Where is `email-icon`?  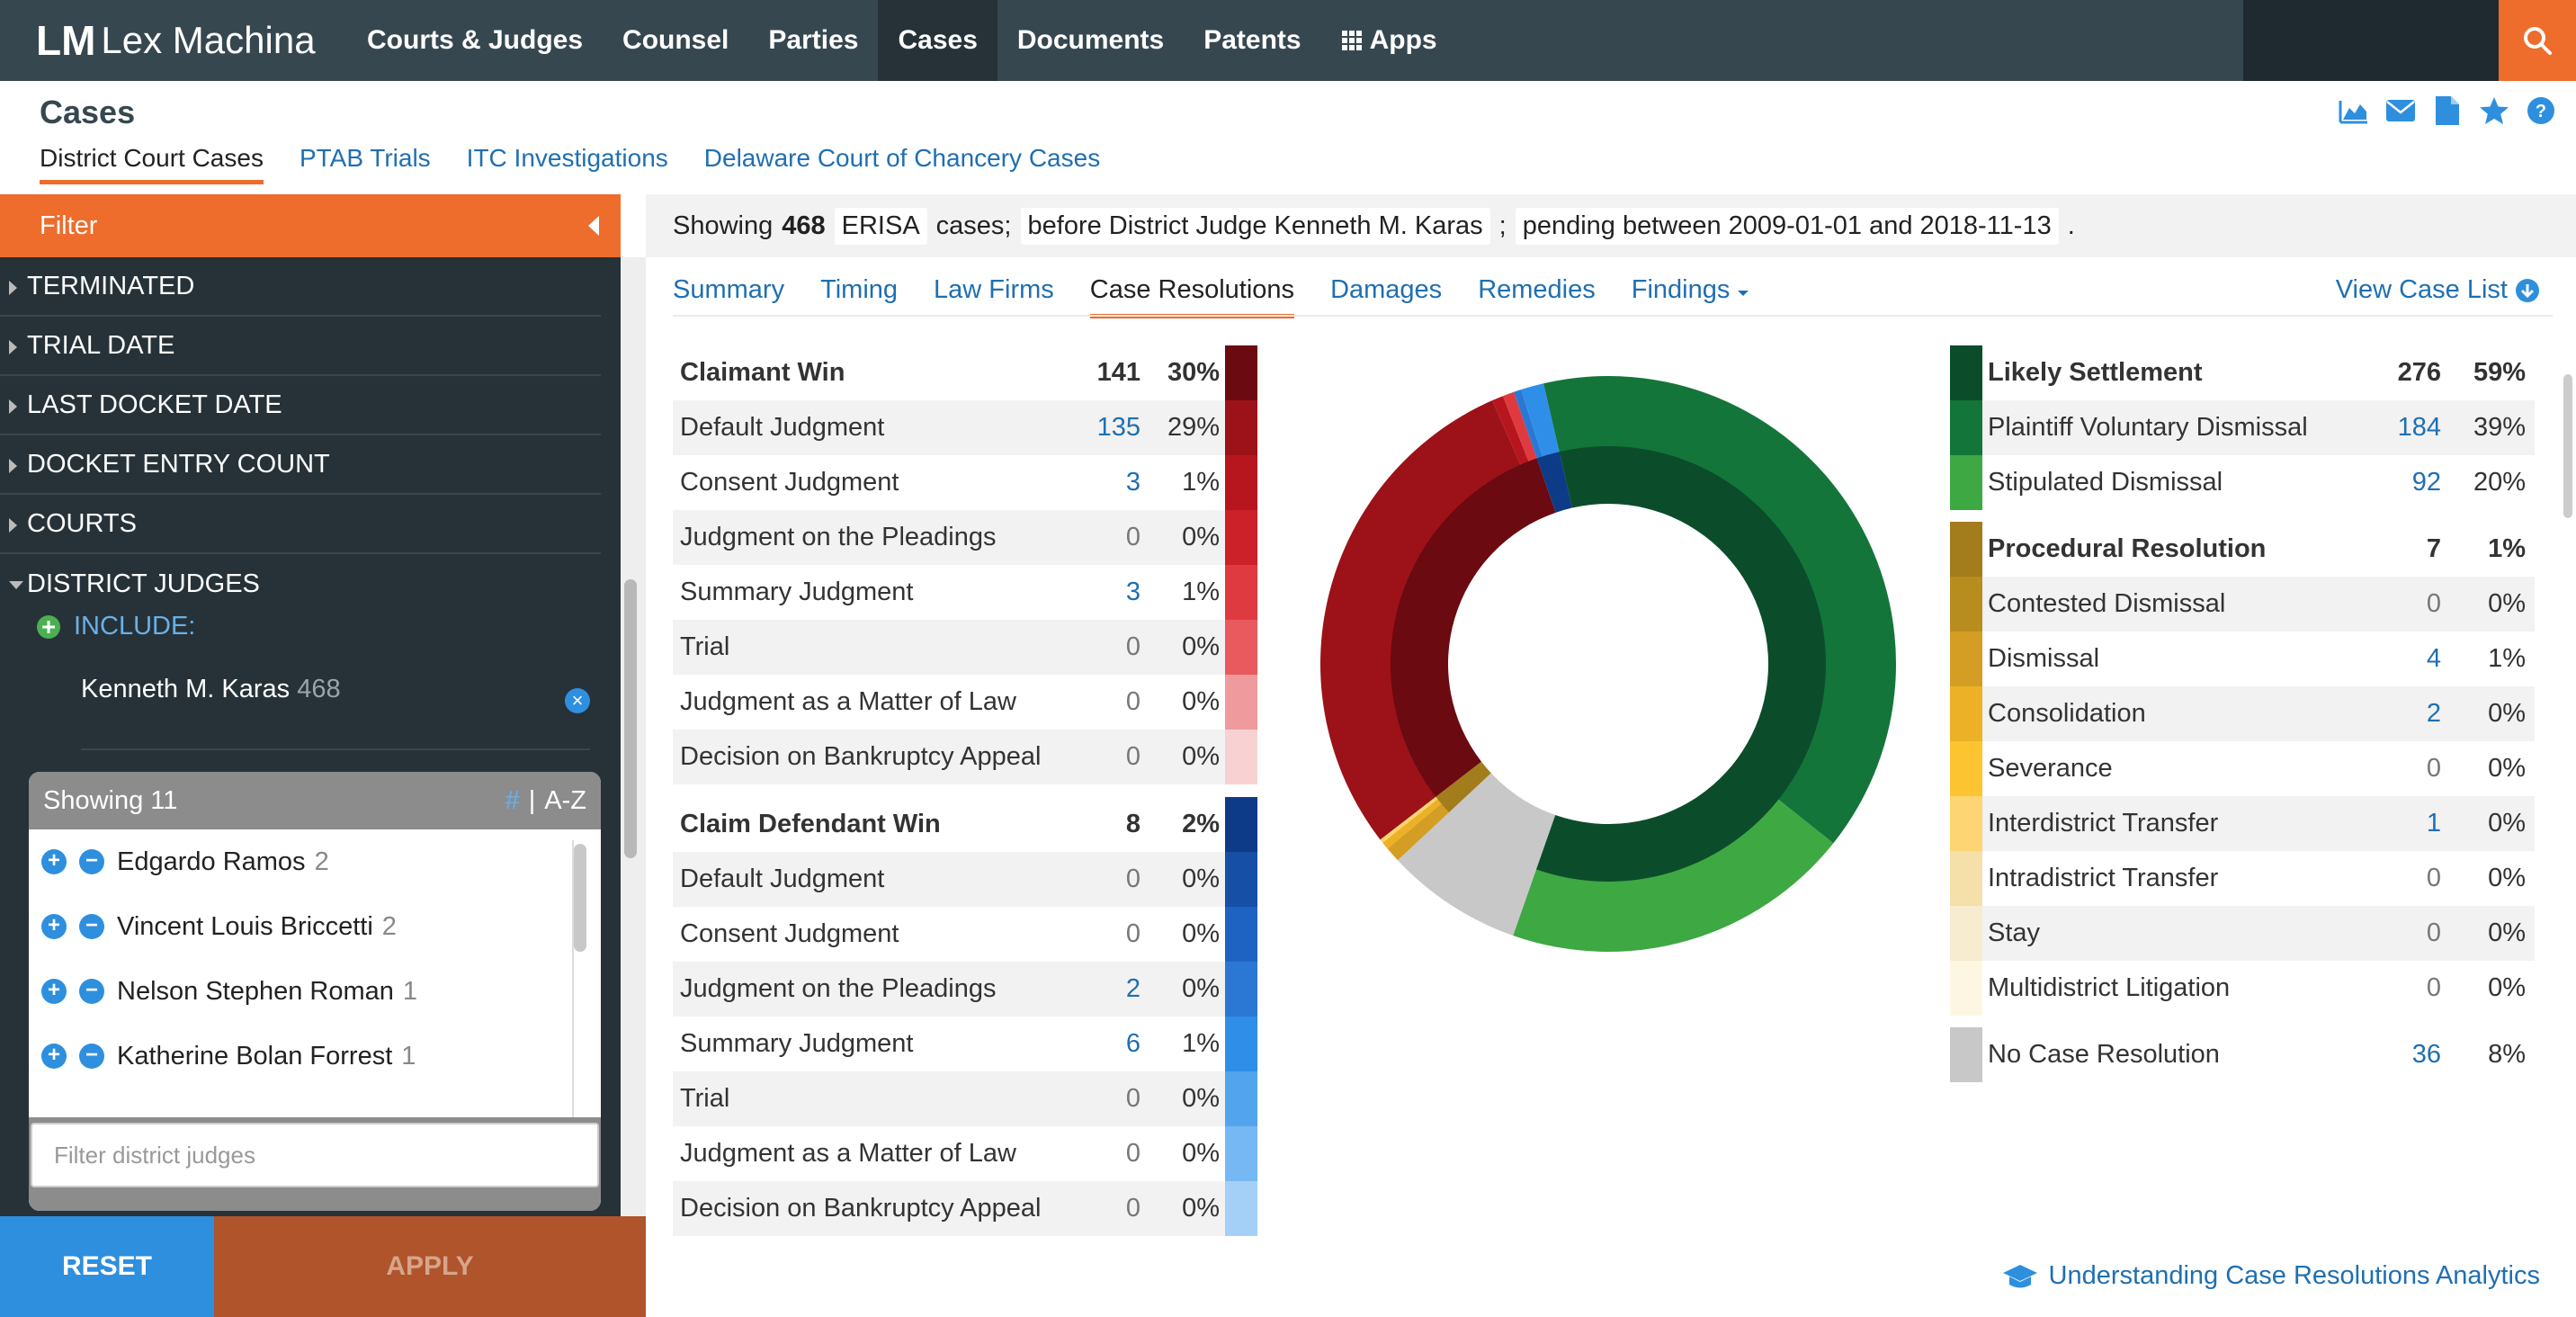
email-icon is located at coordinates (2400, 110).